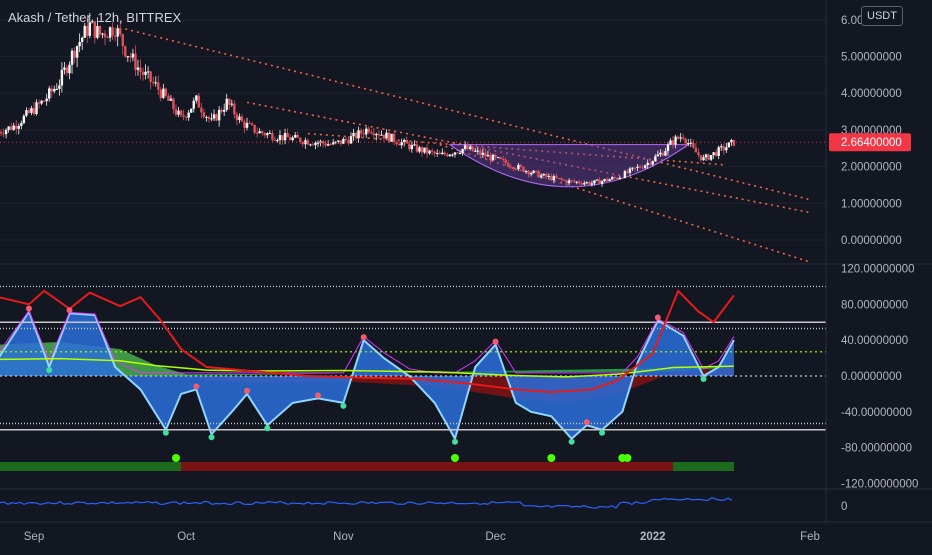 The width and height of the screenshot is (932, 555). Describe the element at coordinates (871, 58) in the screenshot. I see `price-tick-label: 5.00000000` at that location.